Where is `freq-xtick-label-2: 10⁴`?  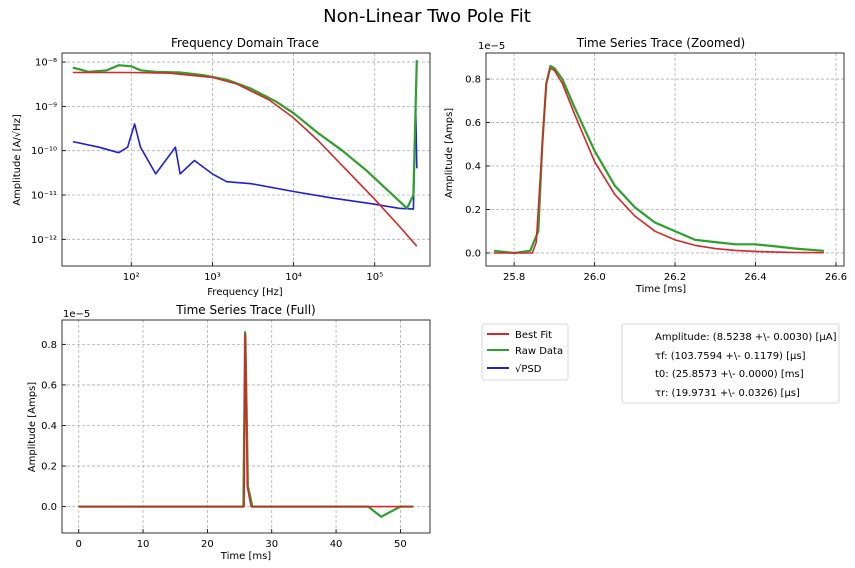
freq-xtick-label-2: 10⁴ is located at coordinates (293, 277).